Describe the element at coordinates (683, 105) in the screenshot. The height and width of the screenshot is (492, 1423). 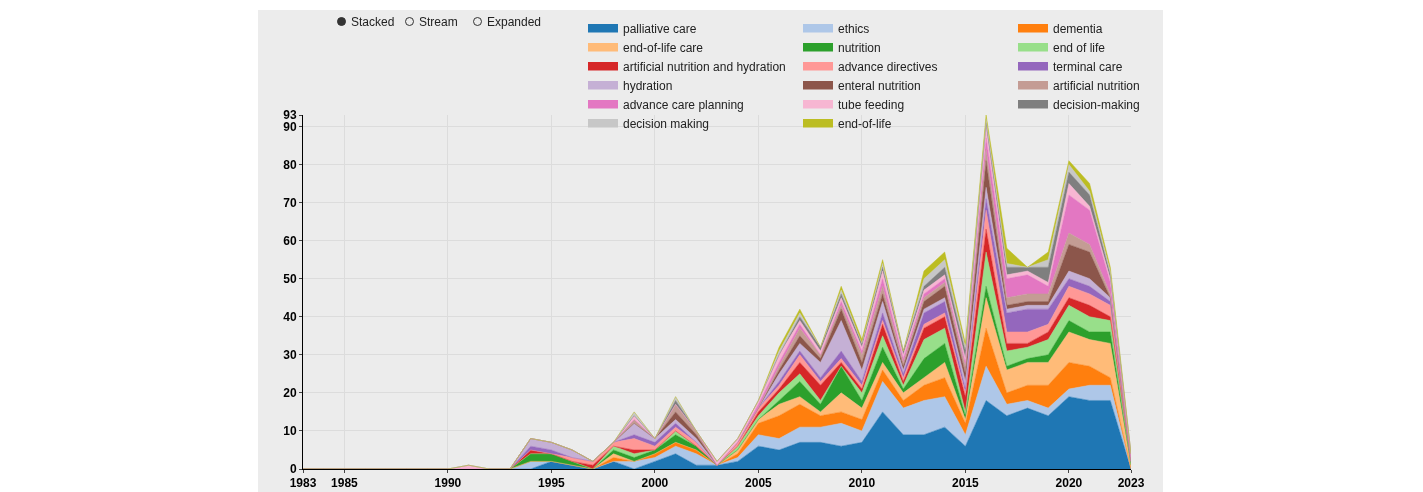
I see `legend-label: advance care planning` at that location.